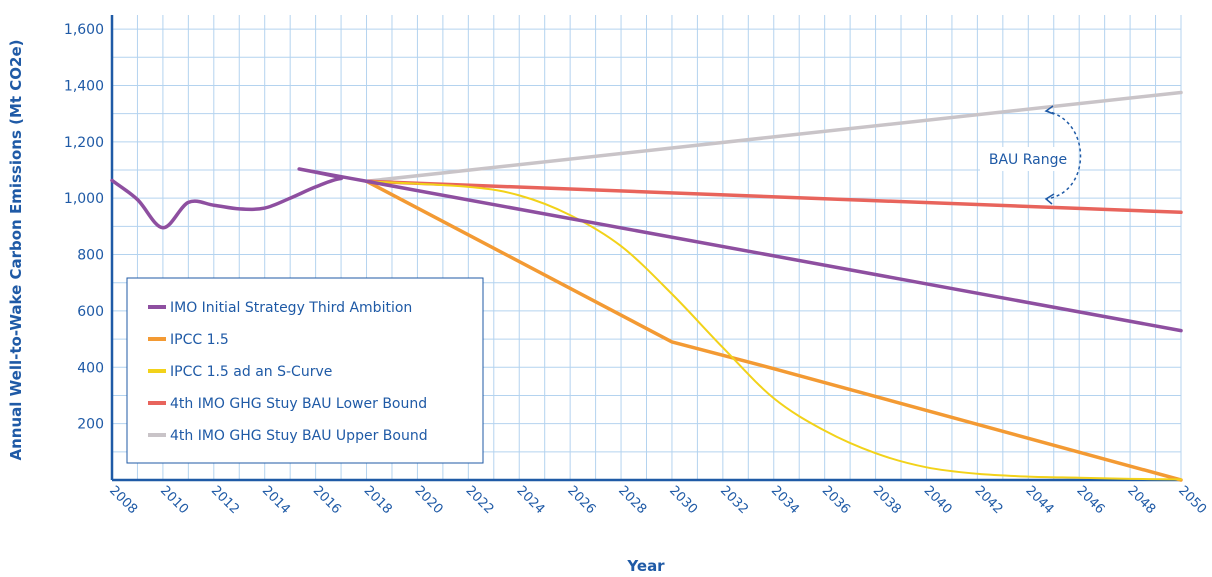  I want to click on y-tick-label: 200, so click(90, 425).